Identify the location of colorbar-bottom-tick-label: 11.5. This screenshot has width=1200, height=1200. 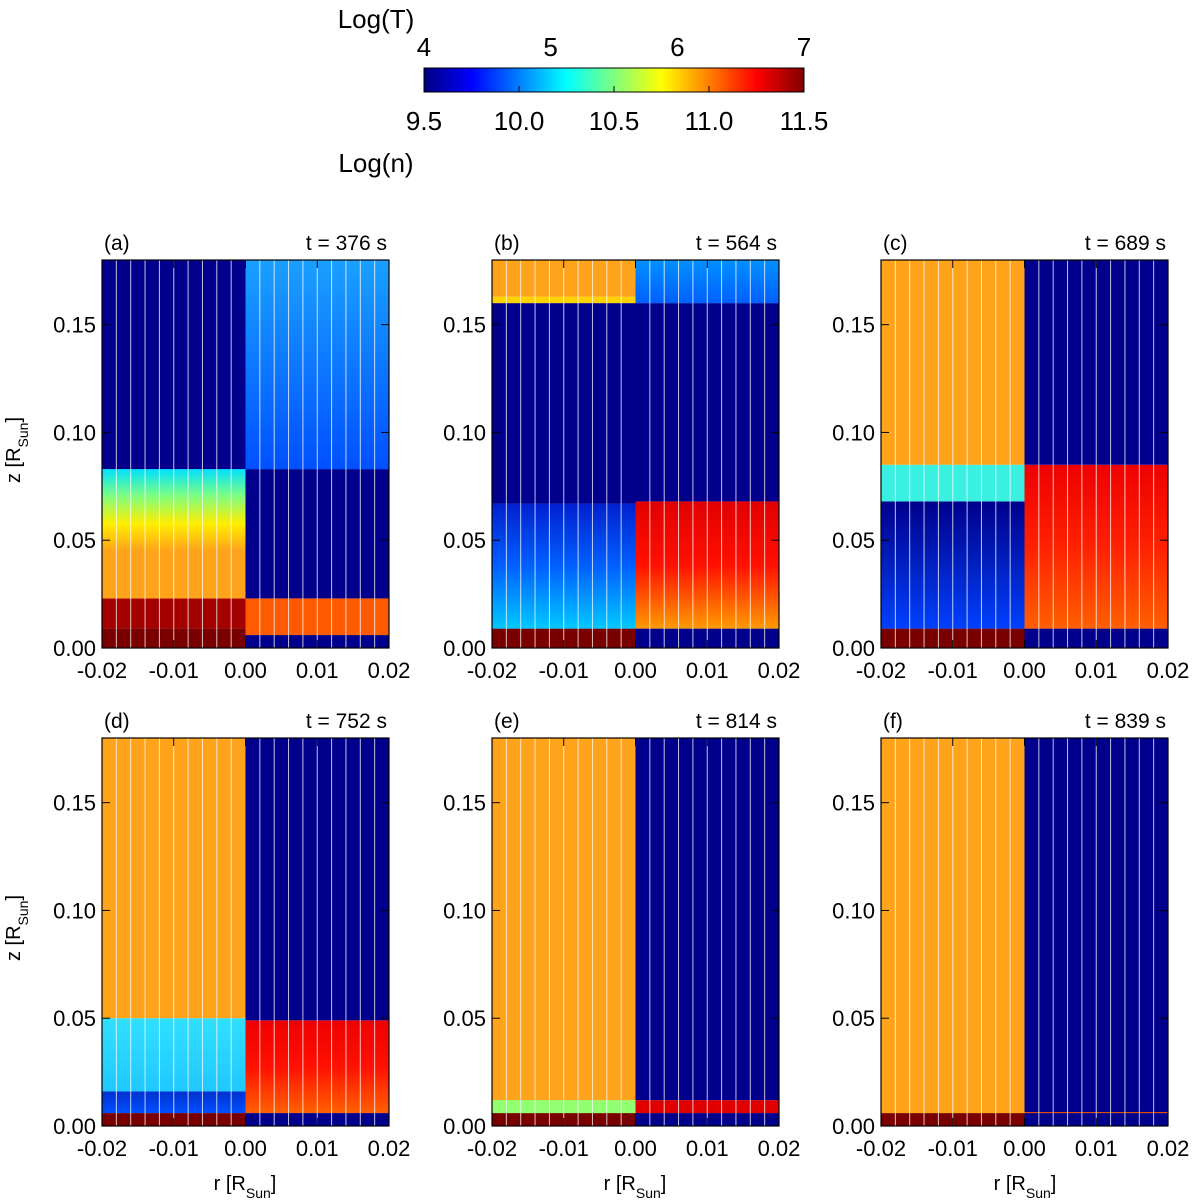
(804, 121).